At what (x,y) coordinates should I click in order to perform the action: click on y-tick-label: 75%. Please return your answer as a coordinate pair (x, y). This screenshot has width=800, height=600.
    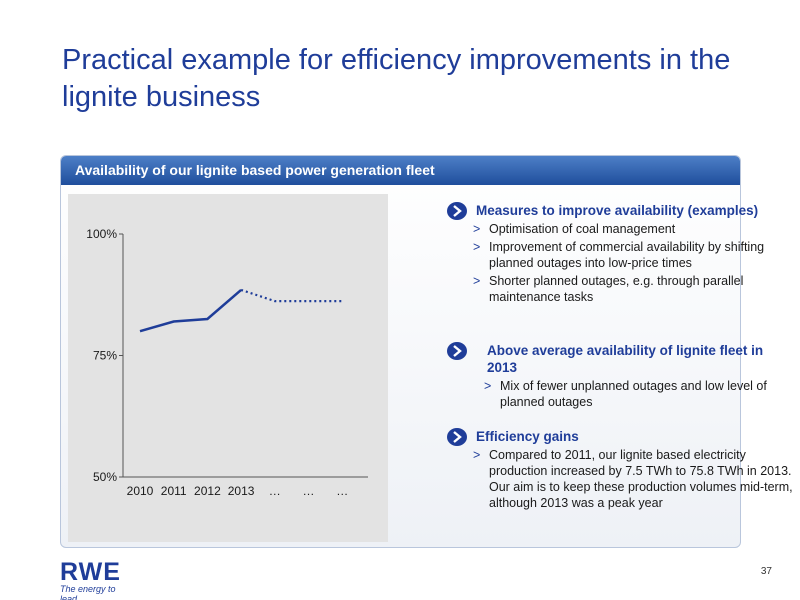
    Looking at the image, I should click on (105, 356).